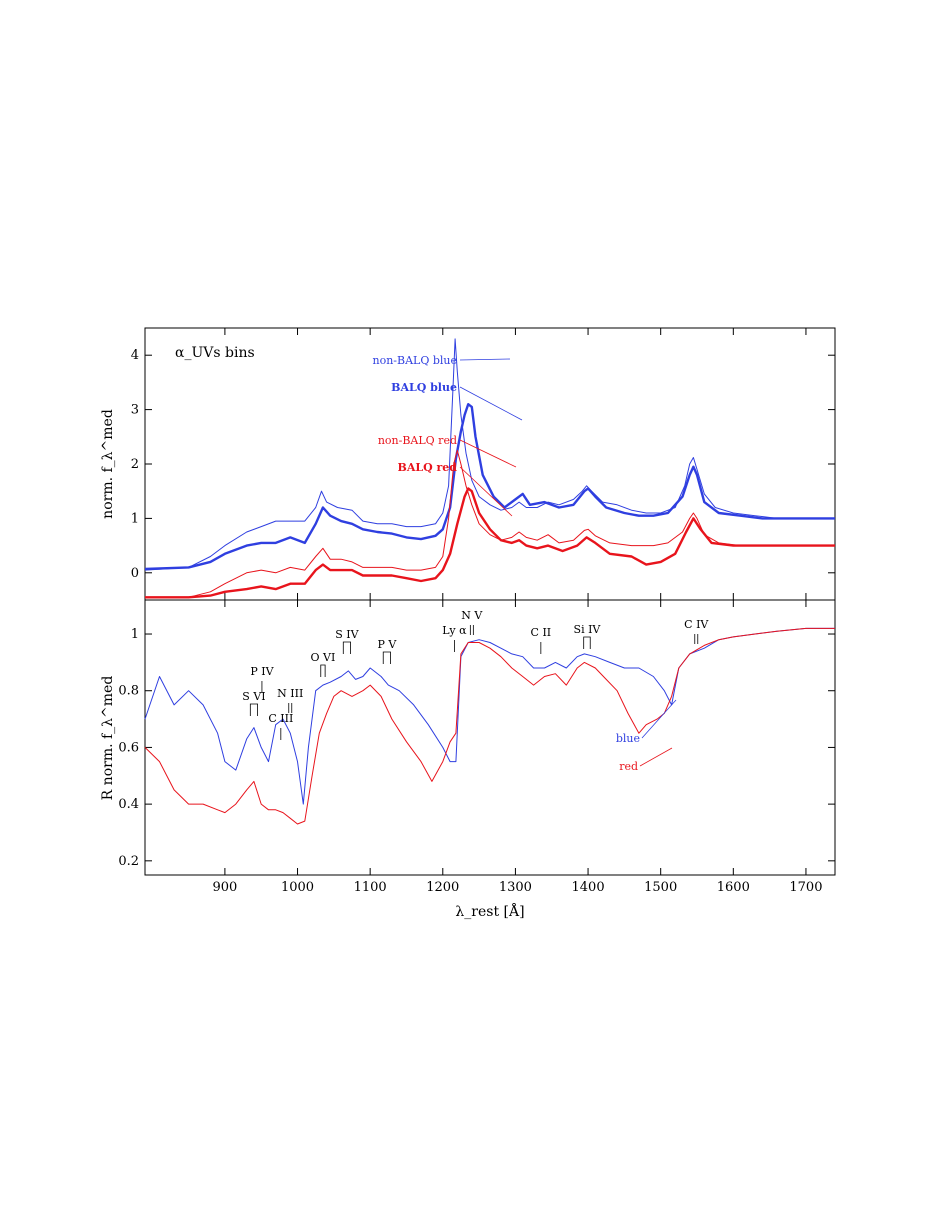 This screenshot has width=948, height=1227. I want to click on x-axis-title: λ_rest [Å], so click(489, 911).